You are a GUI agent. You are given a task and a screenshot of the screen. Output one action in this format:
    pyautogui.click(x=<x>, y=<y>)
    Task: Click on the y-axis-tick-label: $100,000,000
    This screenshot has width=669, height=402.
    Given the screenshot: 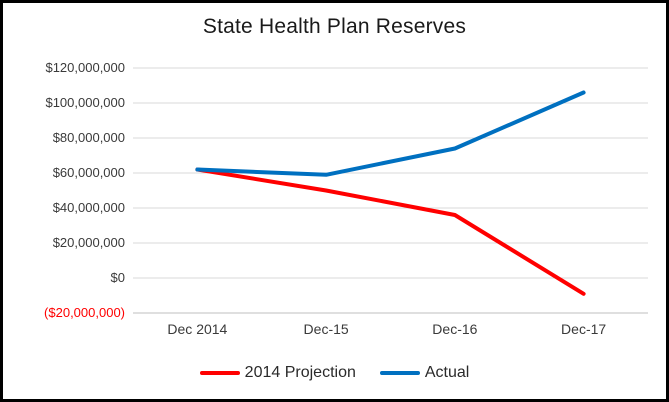 What is the action you would take?
    pyautogui.click(x=85, y=102)
    